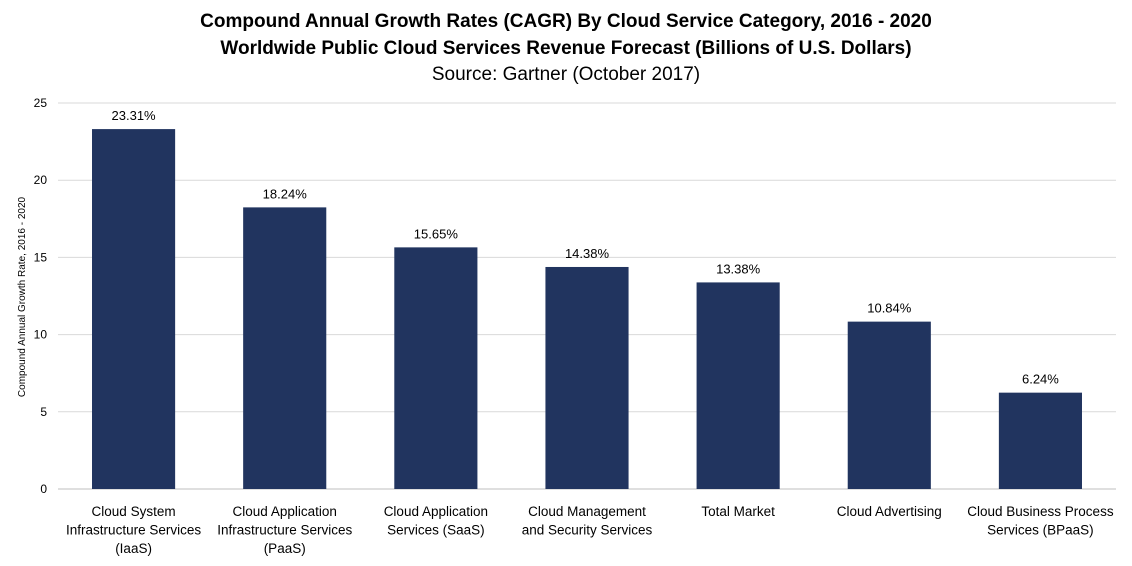 This screenshot has width=1132, height=566. I want to click on category-label: Cloud Management and Security Services, so click(587, 521).